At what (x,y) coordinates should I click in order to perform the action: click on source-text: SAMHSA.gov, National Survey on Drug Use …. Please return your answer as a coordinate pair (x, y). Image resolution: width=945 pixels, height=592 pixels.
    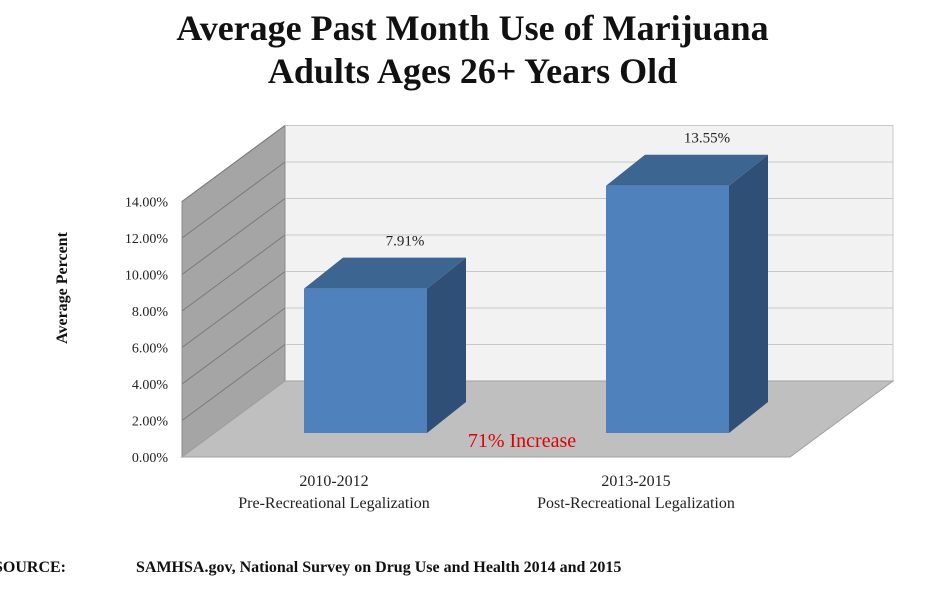
    Looking at the image, I should click on (379, 567).